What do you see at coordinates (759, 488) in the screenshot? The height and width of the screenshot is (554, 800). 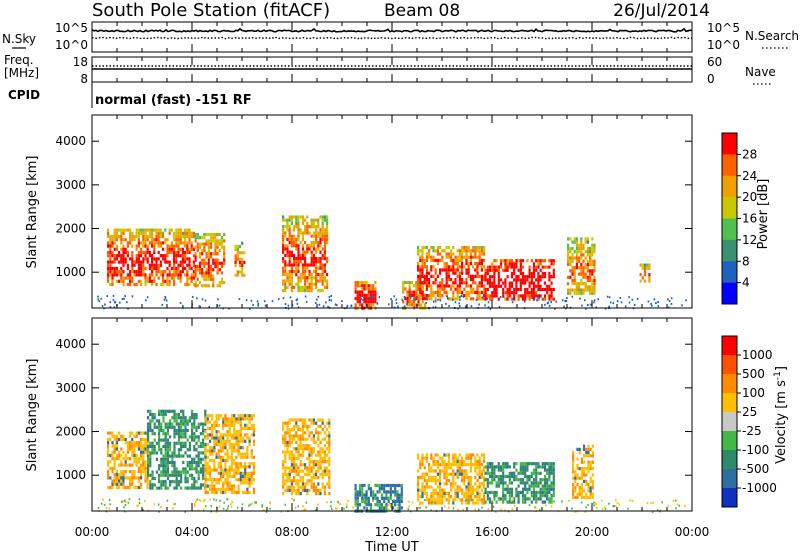 I see `colorbar-tick-label: -1000` at bounding box center [759, 488].